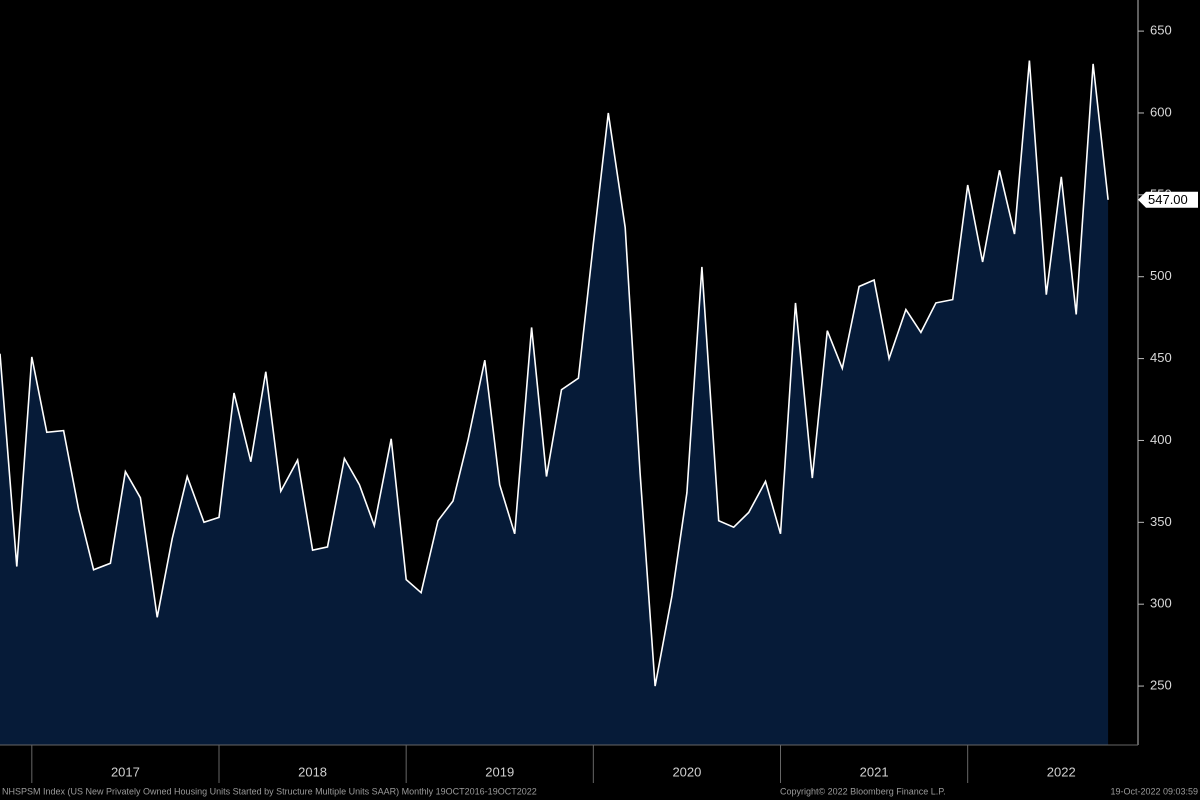 The width and height of the screenshot is (1200, 800). Describe the element at coordinates (1161, 357) in the screenshot. I see `y-tick-label: 450` at that location.